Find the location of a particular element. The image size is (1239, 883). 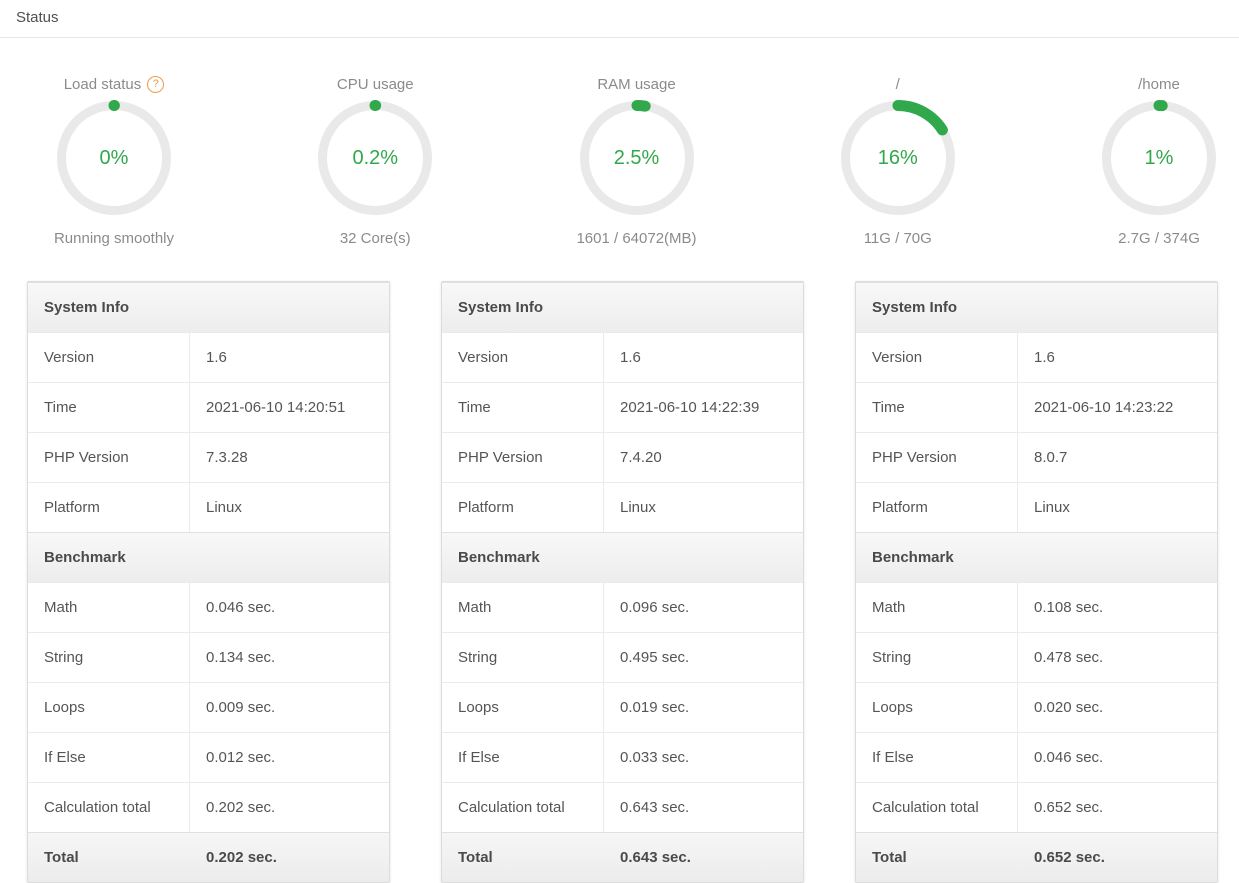

gauge-disk-home: /home 1% 2.7G / 374G is located at coordinates (1159, 160).